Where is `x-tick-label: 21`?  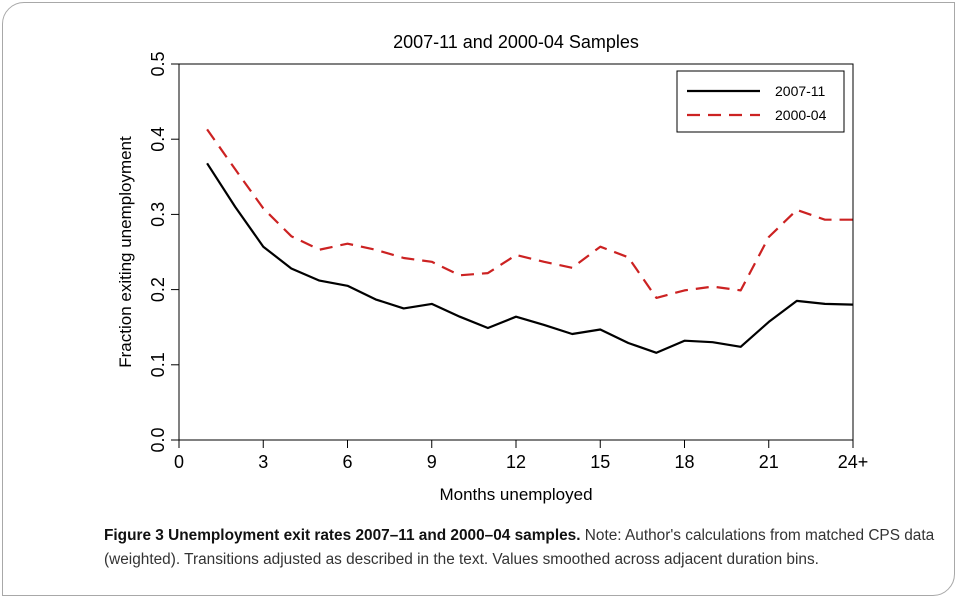
x-tick-label: 21 is located at coordinates (769, 462).